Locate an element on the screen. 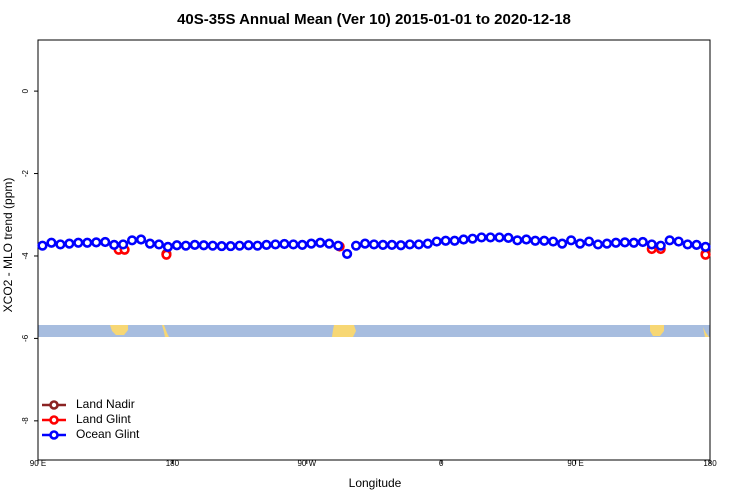 This screenshot has width=750, height=500. legend-label: Ocean Glint is located at coordinates (108, 434).